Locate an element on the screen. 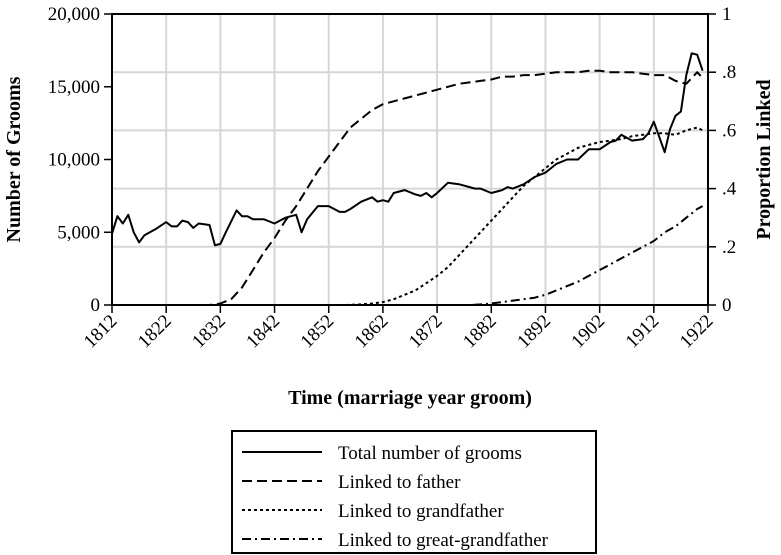 The image size is (781, 555). legend-label-3: Linked to great-grandfather is located at coordinates (443, 540).